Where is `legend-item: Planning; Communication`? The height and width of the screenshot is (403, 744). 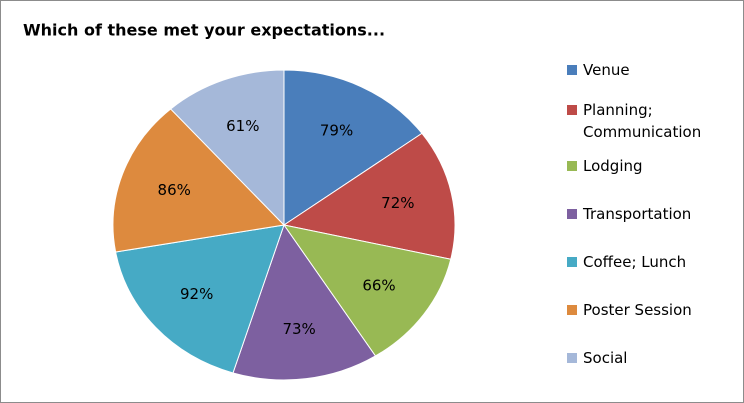
legend-item: Planning; Communication is located at coordinates (643, 121).